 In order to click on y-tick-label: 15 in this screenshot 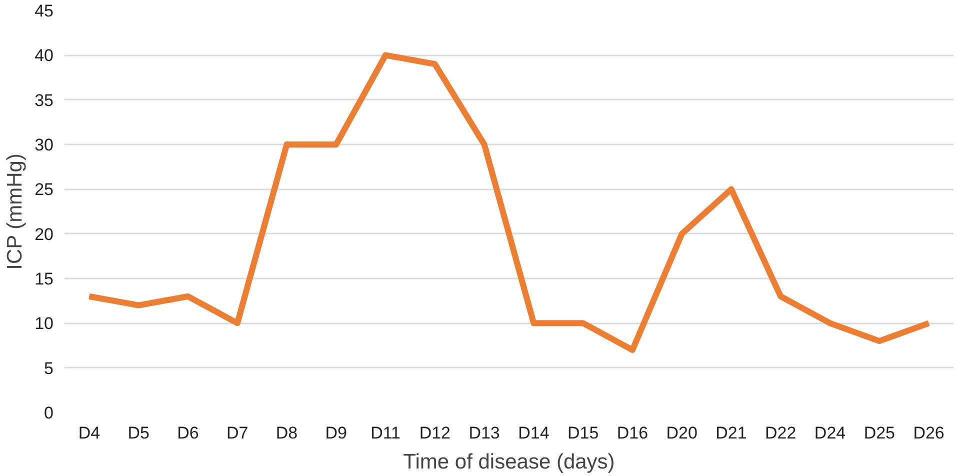, I will do `click(44, 279)`.